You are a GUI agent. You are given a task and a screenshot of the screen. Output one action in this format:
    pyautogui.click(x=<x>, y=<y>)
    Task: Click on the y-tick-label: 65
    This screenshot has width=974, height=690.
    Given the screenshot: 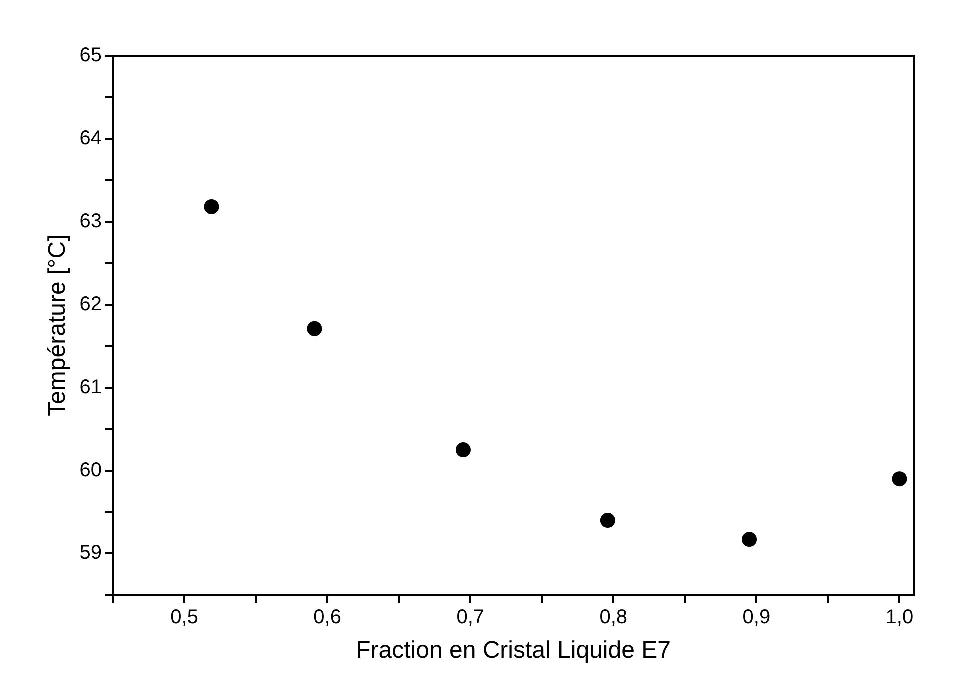 What is the action you would take?
    pyautogui.click(x=91, y=55)
    